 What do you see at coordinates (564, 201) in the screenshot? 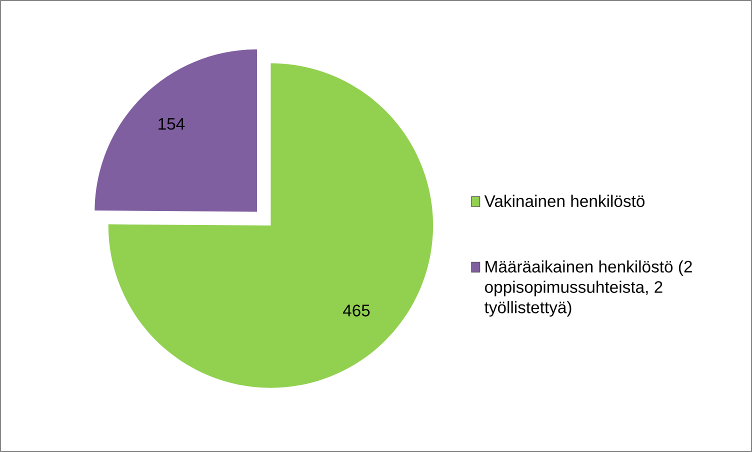
I see `legend-label: Vakinainen henkilöstö` at bounding box center [564, 201].